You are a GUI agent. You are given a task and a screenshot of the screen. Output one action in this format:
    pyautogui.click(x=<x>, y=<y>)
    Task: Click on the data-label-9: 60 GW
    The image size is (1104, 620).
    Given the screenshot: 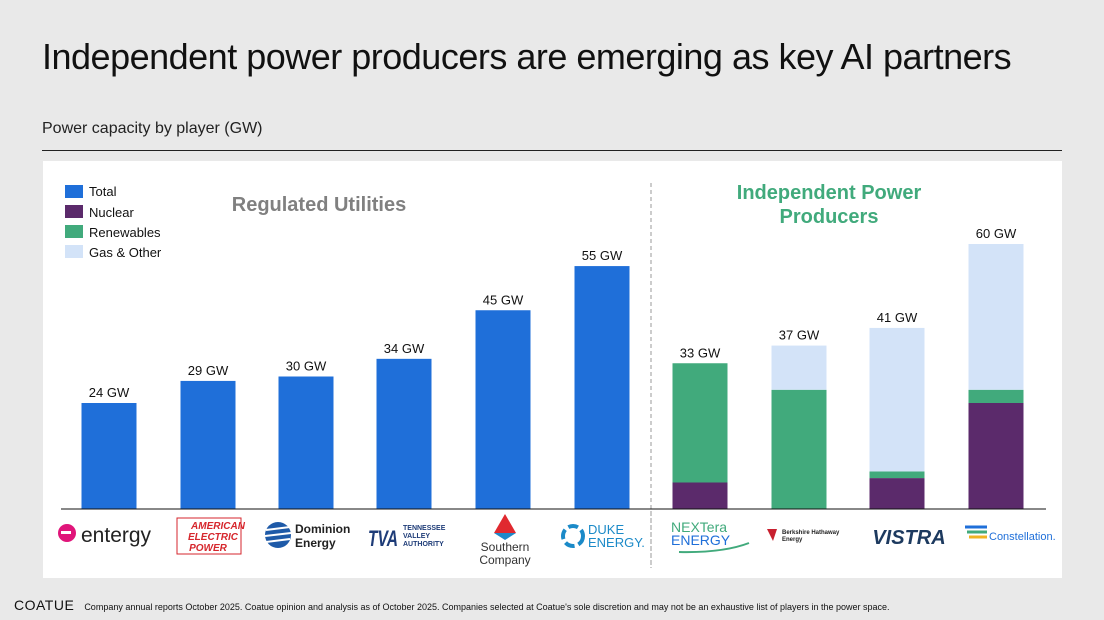 What is the action you would take?
    pyautogui.click(x=996, y=233)
    